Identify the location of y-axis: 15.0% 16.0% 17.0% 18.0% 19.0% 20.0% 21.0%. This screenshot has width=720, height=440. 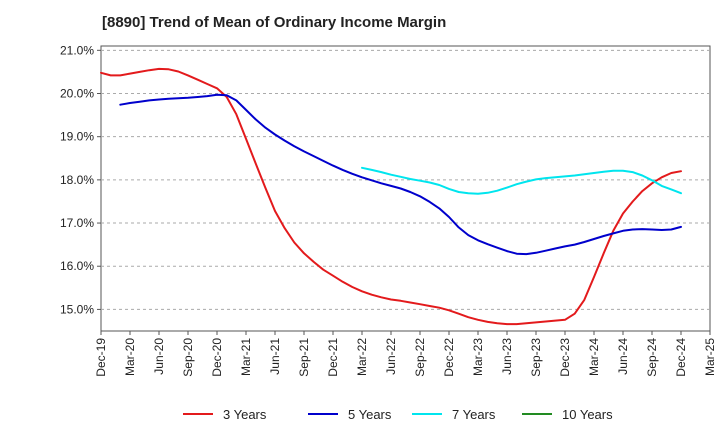
(80, 179).